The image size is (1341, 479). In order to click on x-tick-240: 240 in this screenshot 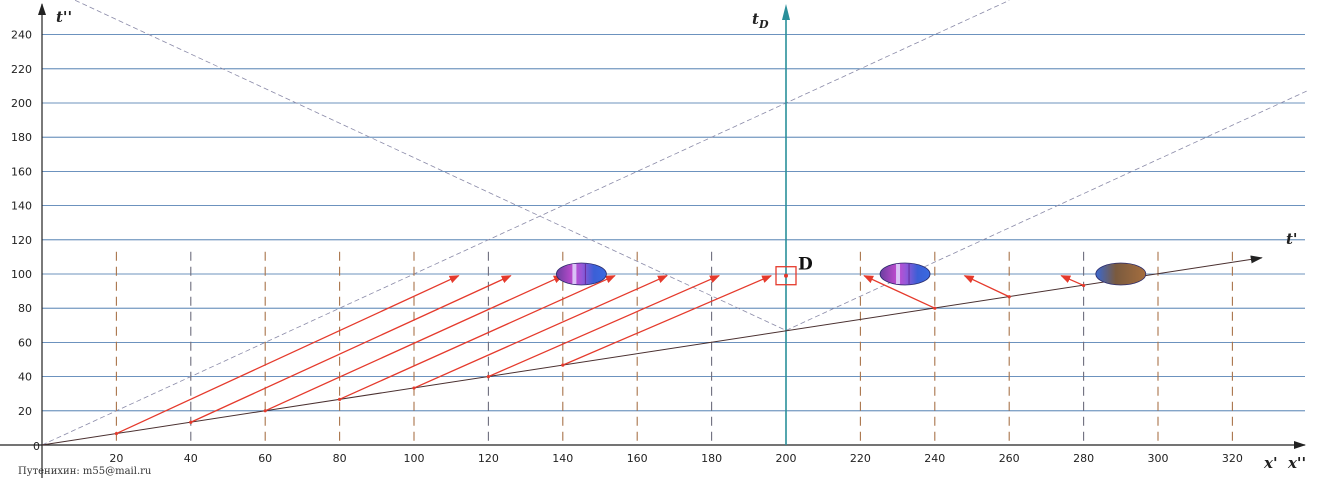, I will do `click(934, 458)`.